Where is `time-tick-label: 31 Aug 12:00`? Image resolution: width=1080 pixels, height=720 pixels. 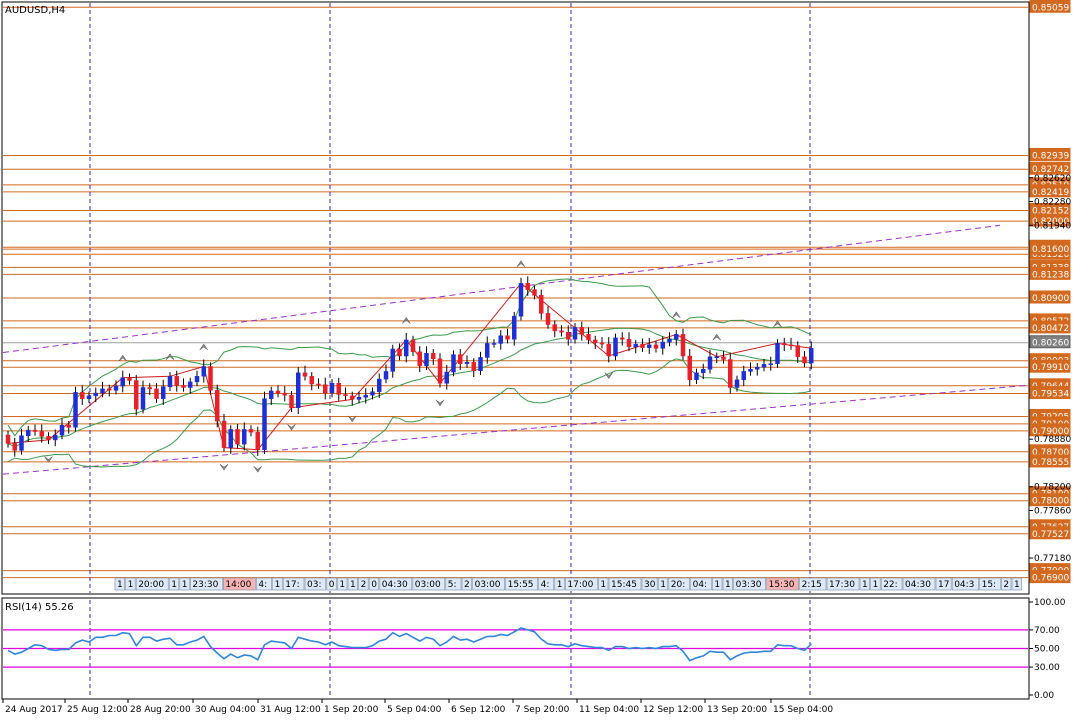 time-tick-label: 31 Aug 12:00 is located at coordinates (290, 710).